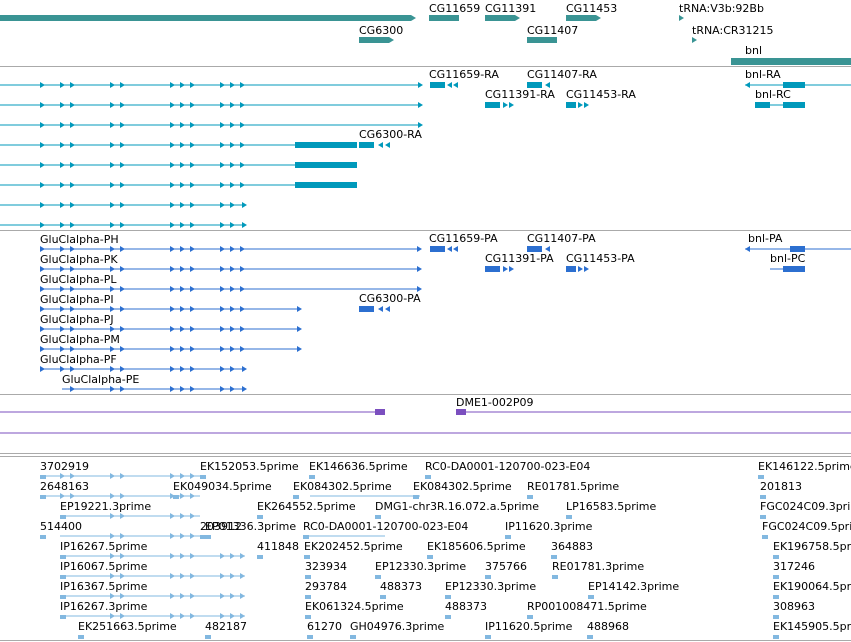 Image resolution: width=851 pixels, height=642 pixels. What do you see at coordinates (79, 259) in the screenshot?
I see `feature-label: GluClalpha-PK` at bounding box center [79, 259].